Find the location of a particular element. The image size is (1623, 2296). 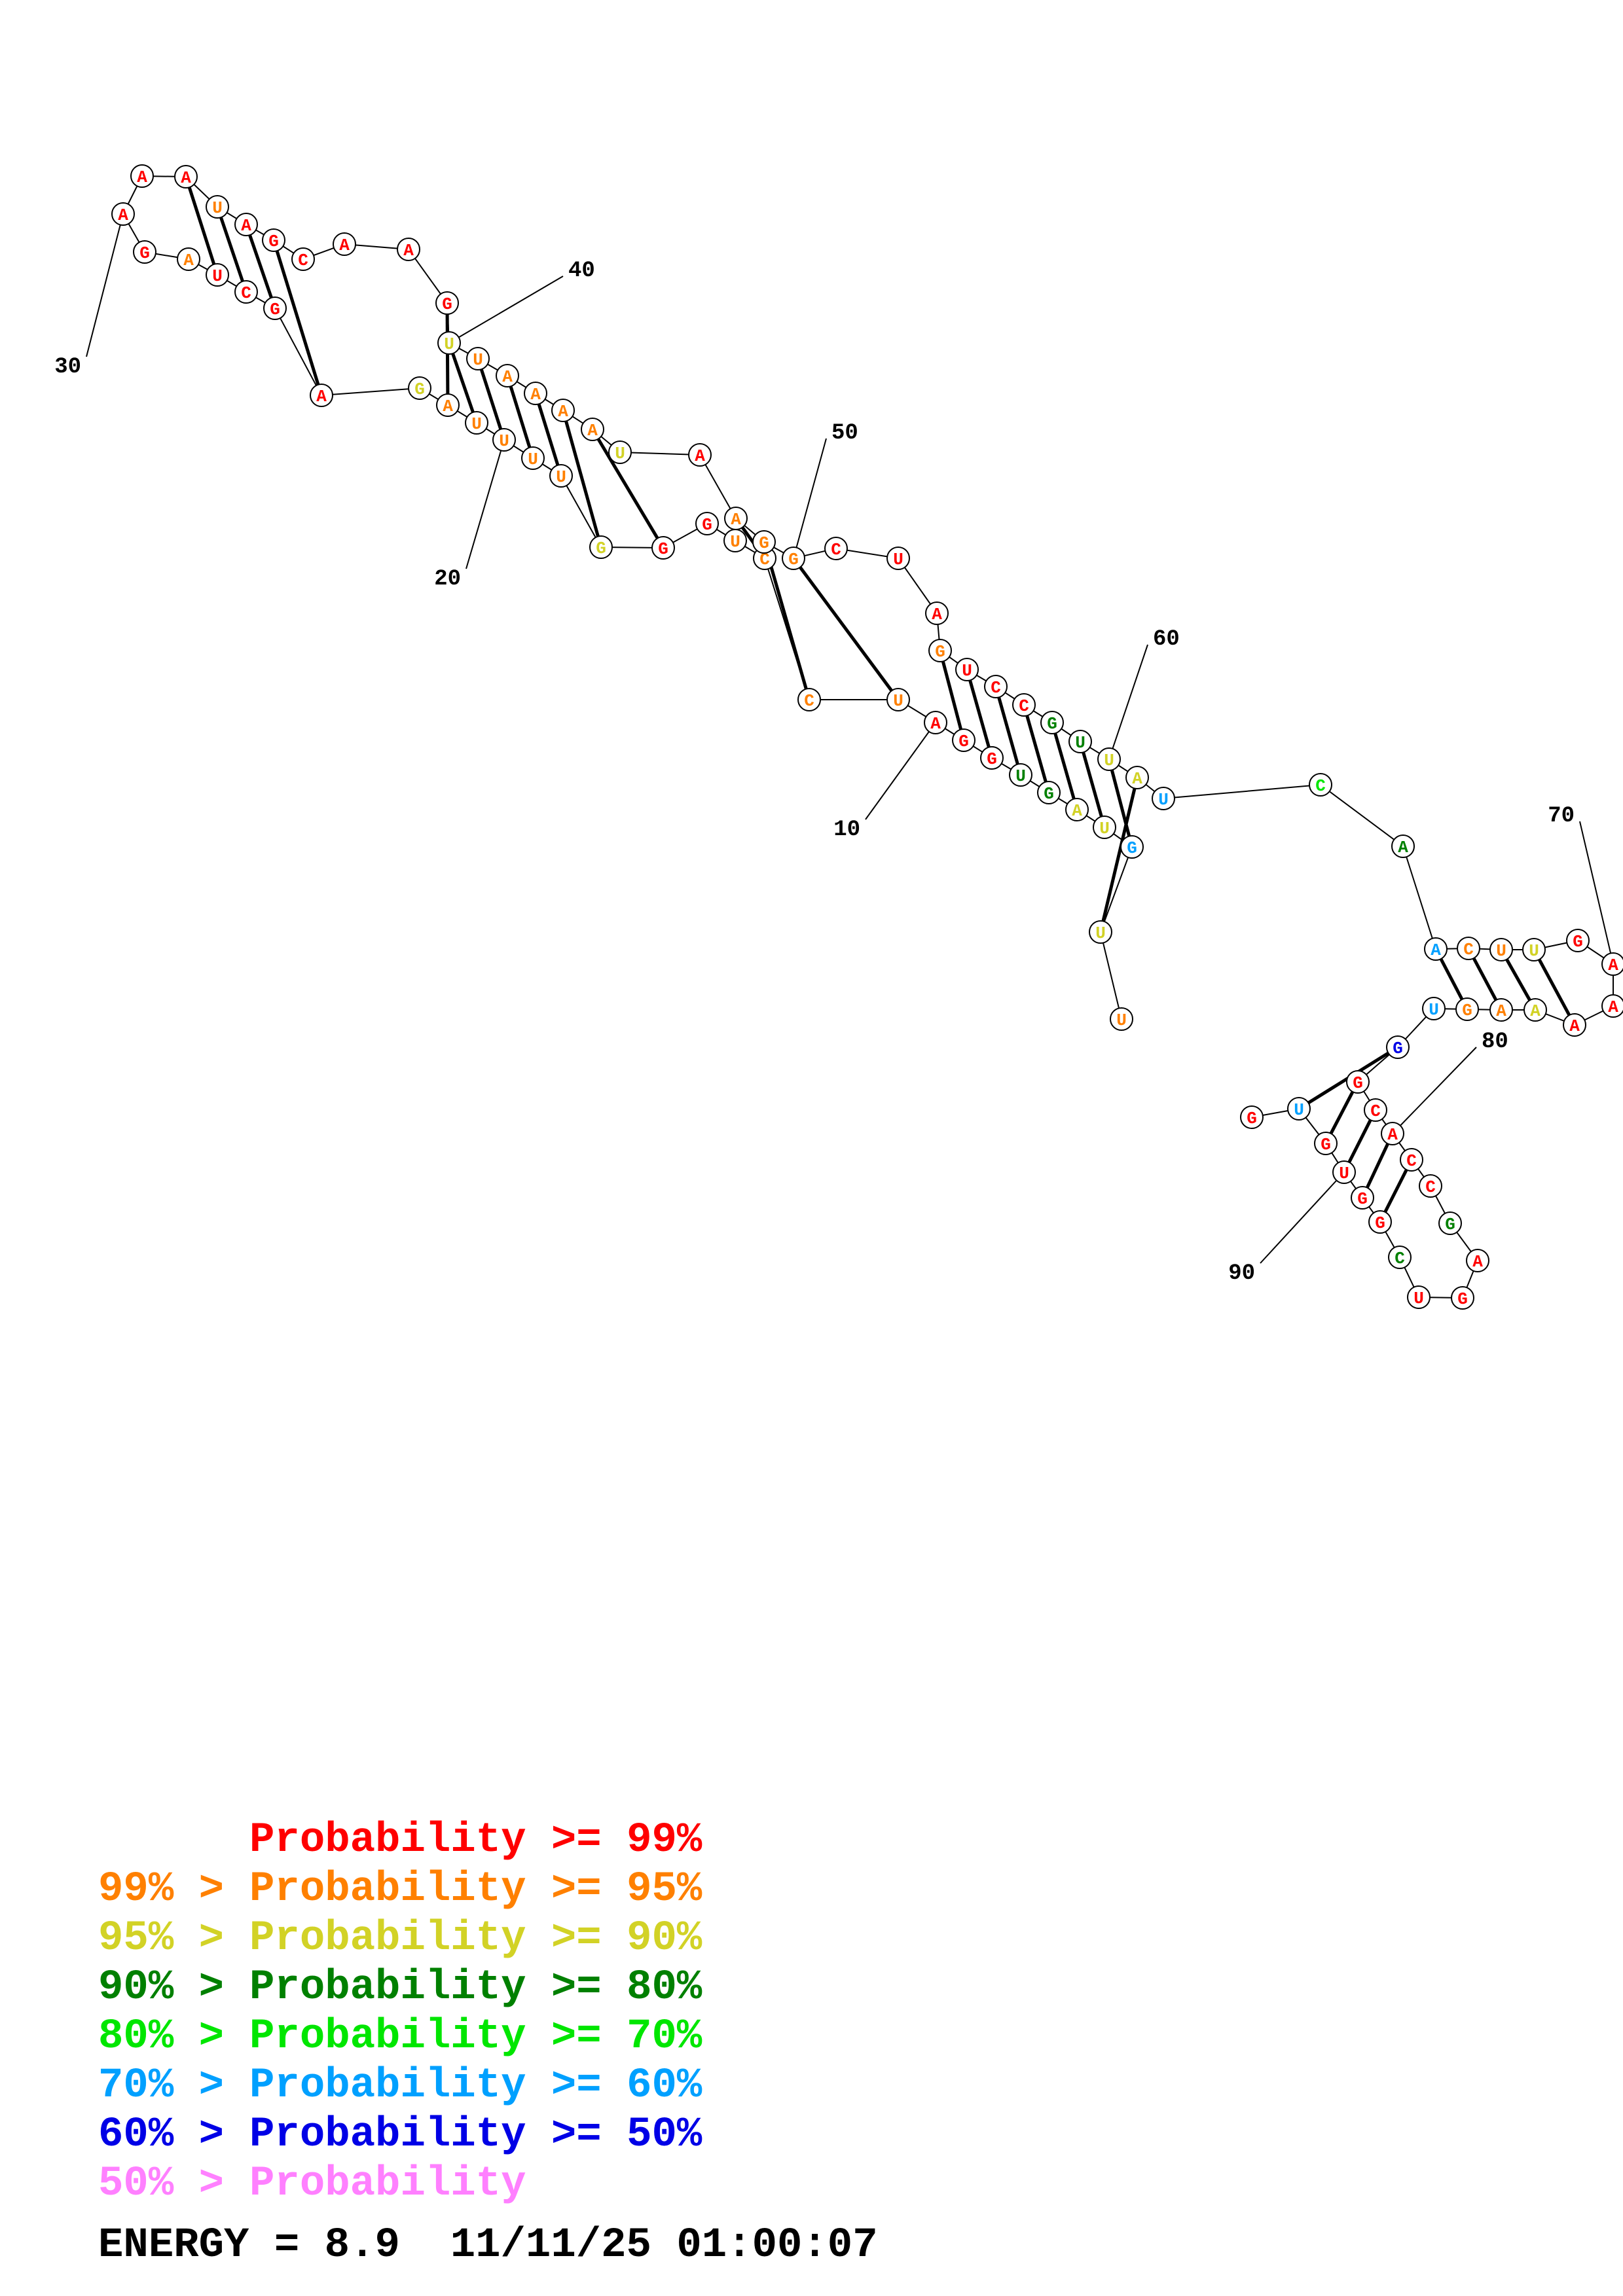

index-tick-line is located at coordinates (810, 498).